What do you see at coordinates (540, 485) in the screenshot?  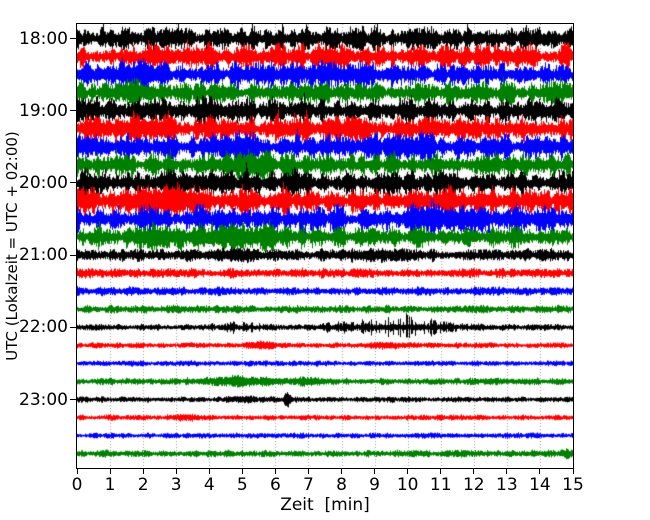 I see `x-tick-label: 14` at bounding box center [540, 485].